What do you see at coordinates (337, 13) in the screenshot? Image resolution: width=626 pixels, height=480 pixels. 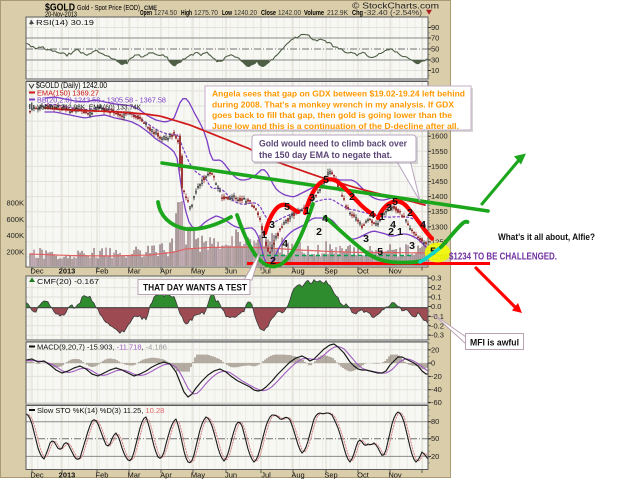 I see `svg-text: 212.9K` at bounding box center [337, 13].